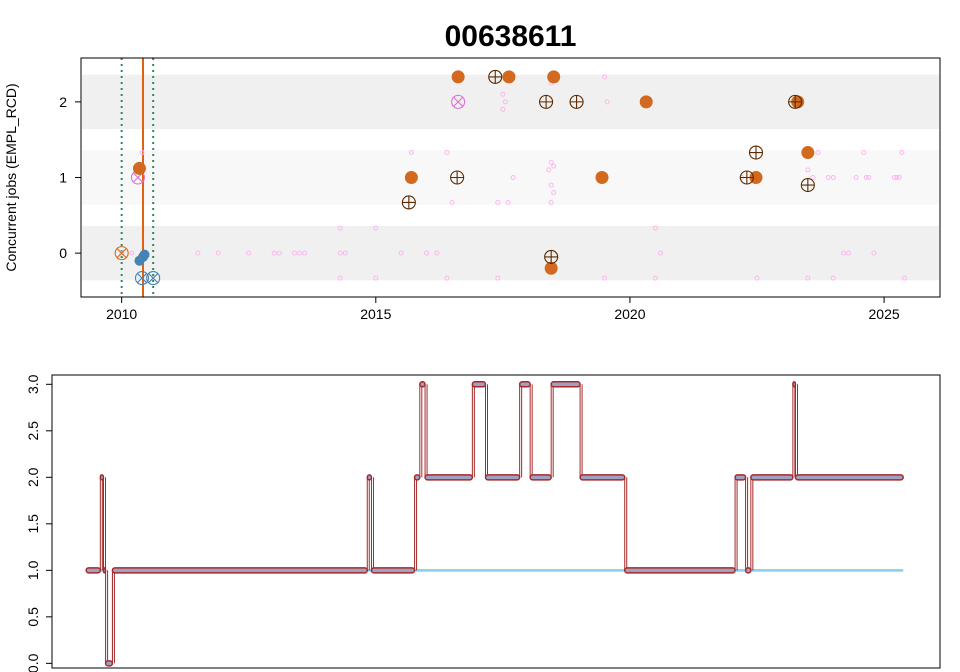 The height and width of the screenshot is (672, 960). What do you see at coordinates (70, 177) in the screenshot?
I see `top-y-axis: 0 1 2` at bounding box center [70, 177].